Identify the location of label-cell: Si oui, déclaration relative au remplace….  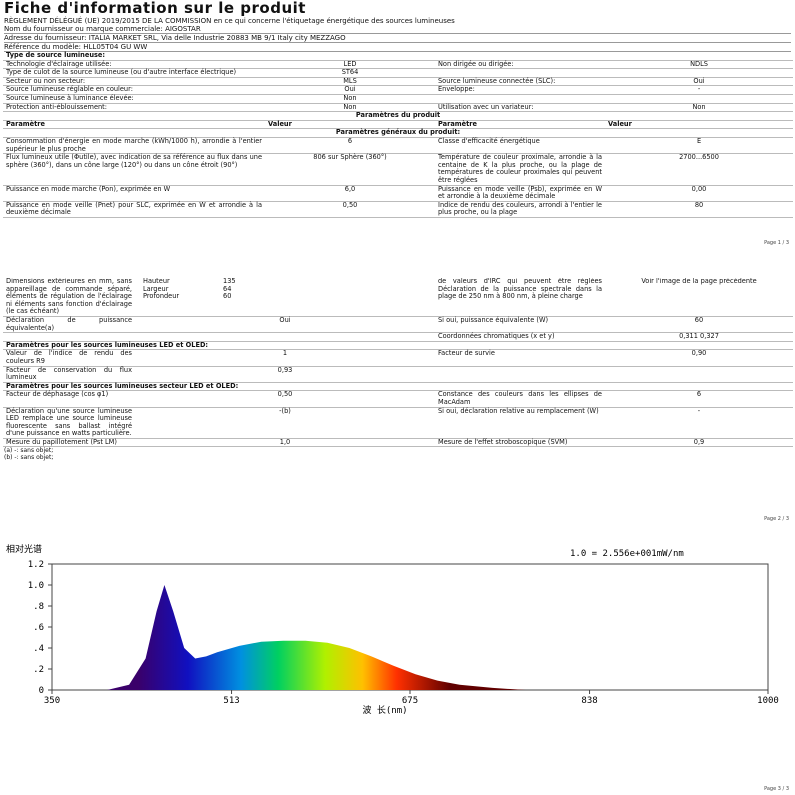
(520, 423).